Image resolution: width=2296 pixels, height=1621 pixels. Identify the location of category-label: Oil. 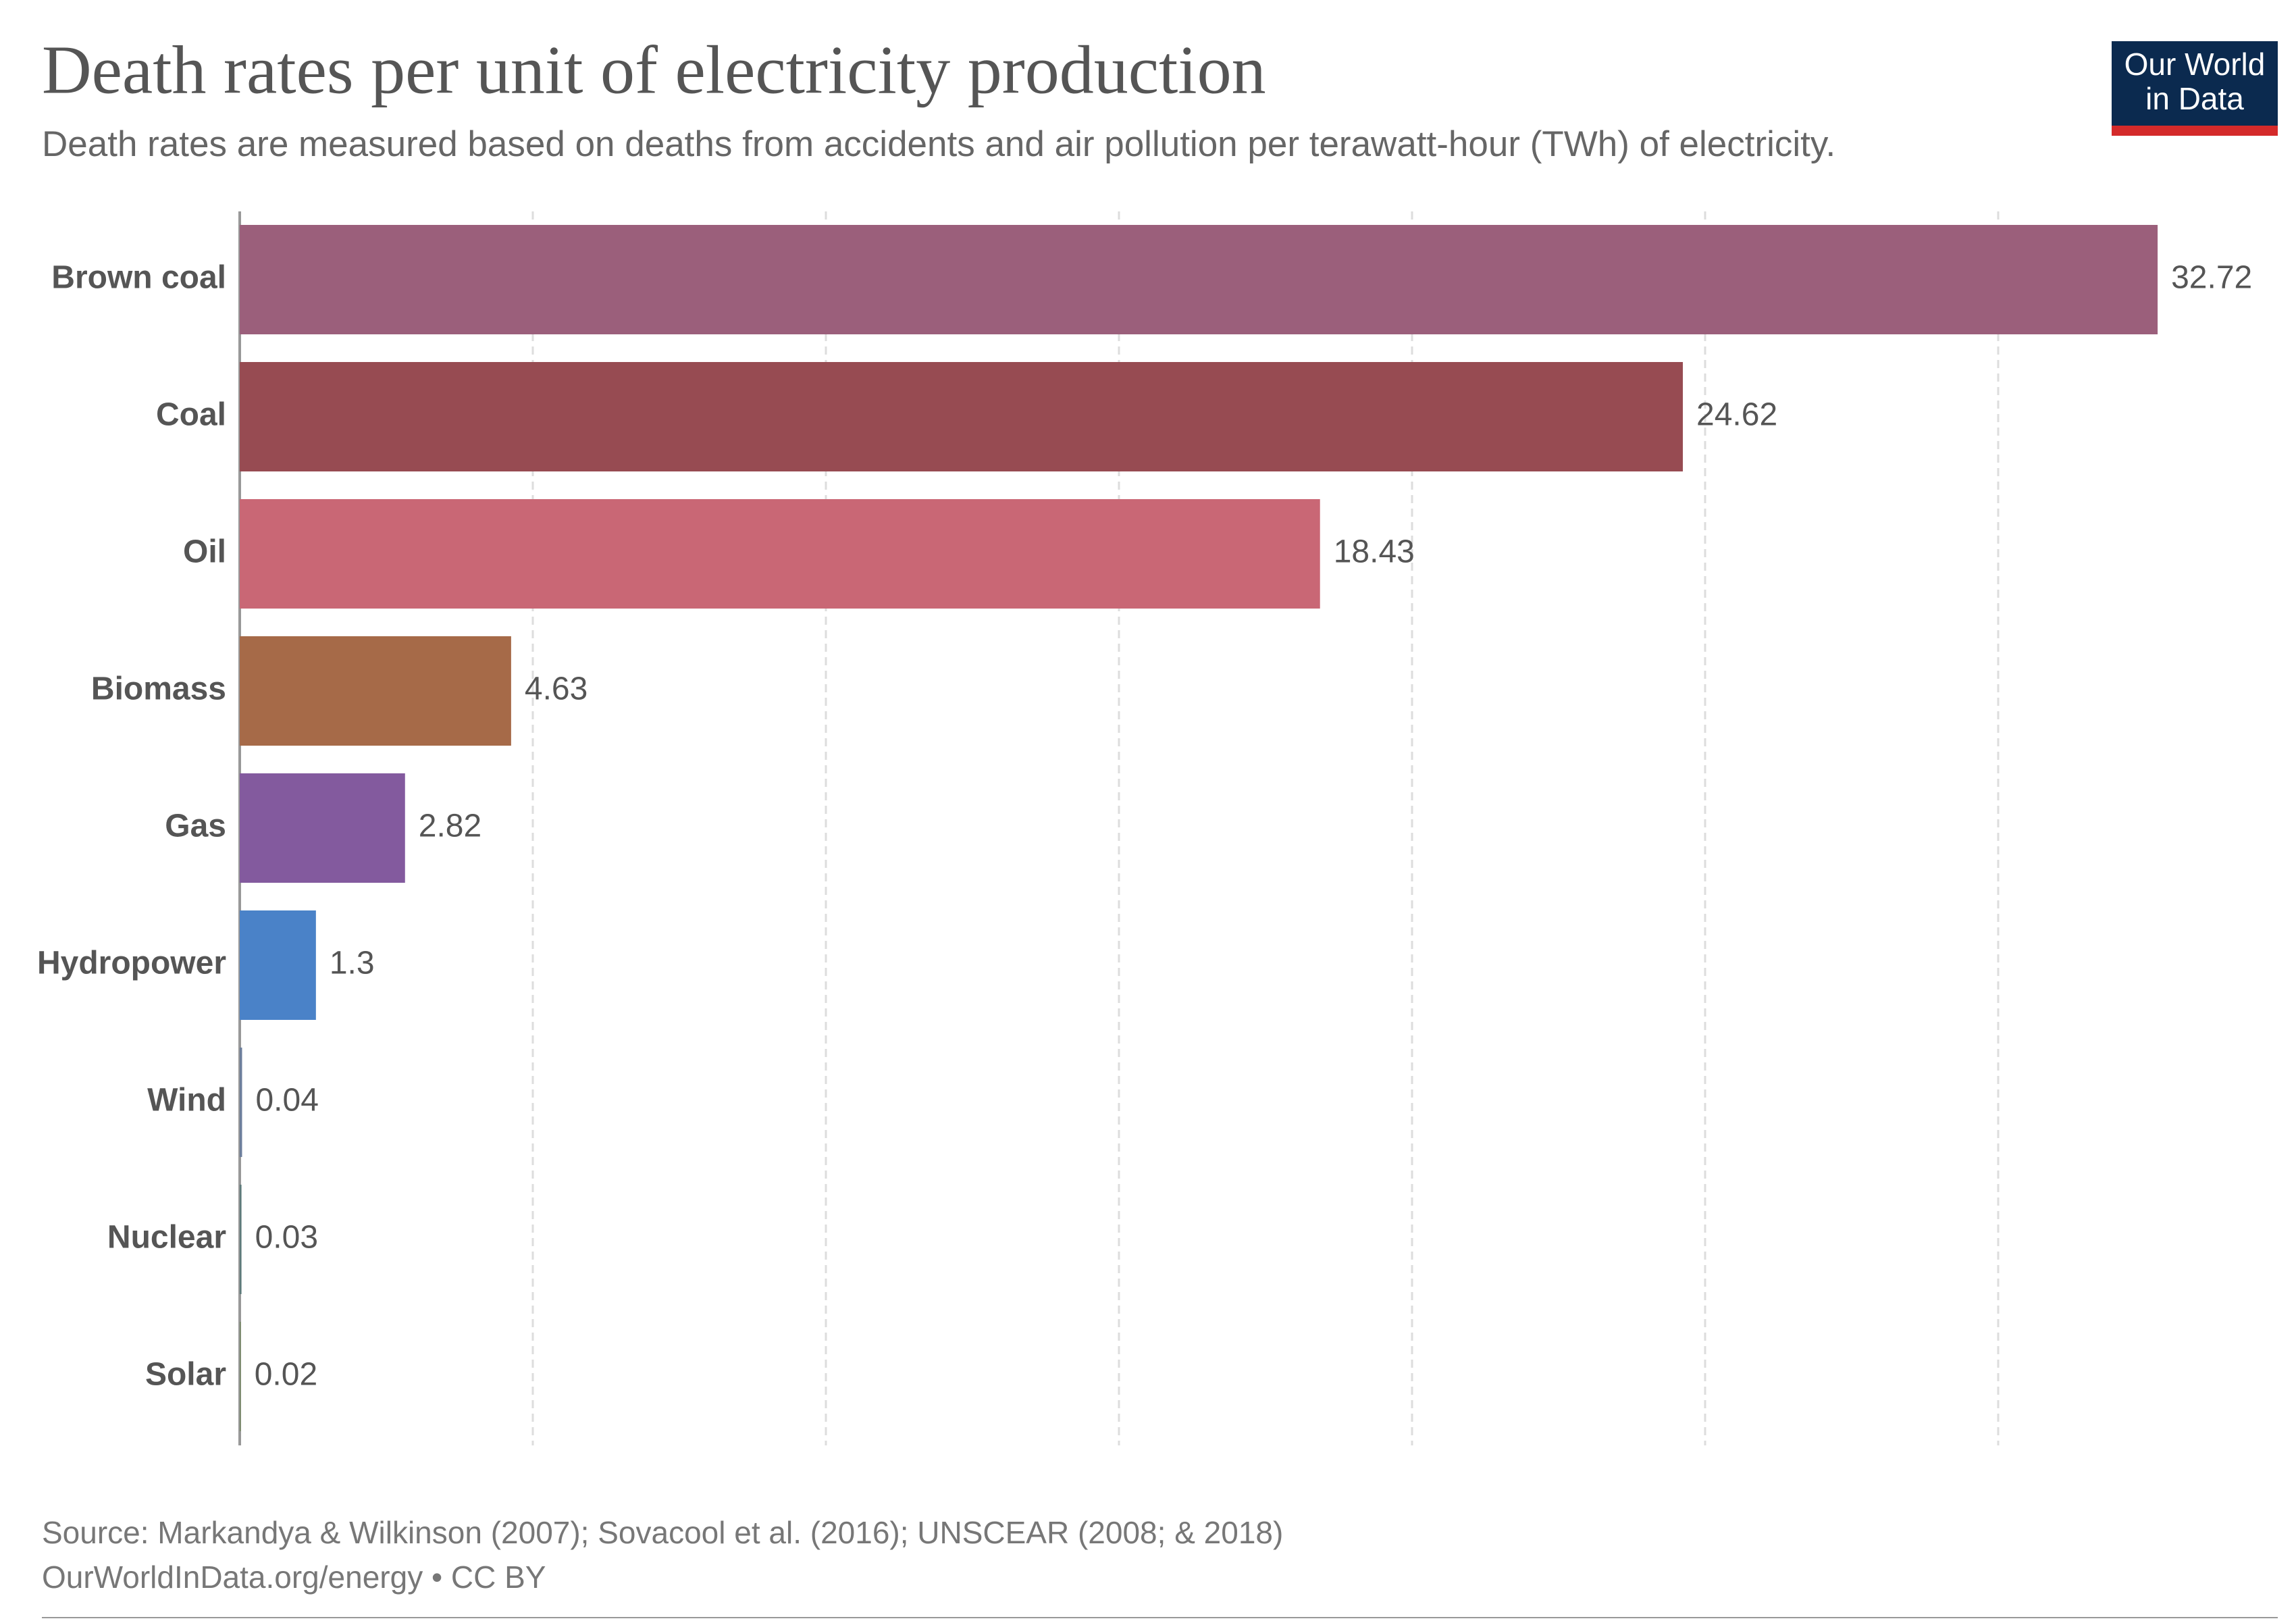
(204, 552).